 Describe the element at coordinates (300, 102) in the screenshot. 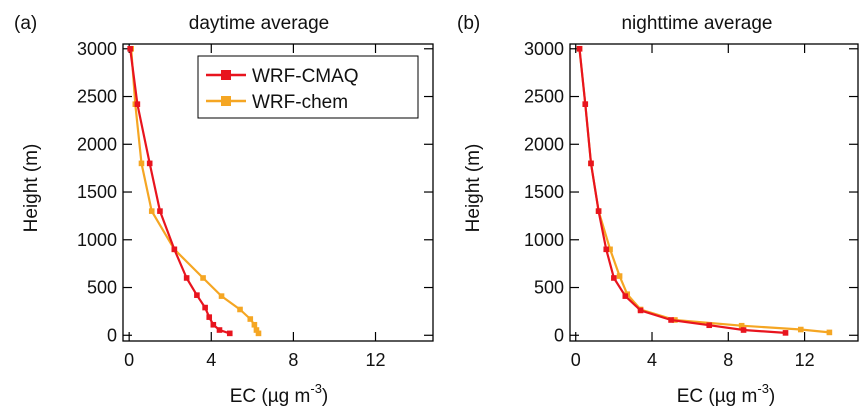

I see `legend-label: WRF-chem` at that location.